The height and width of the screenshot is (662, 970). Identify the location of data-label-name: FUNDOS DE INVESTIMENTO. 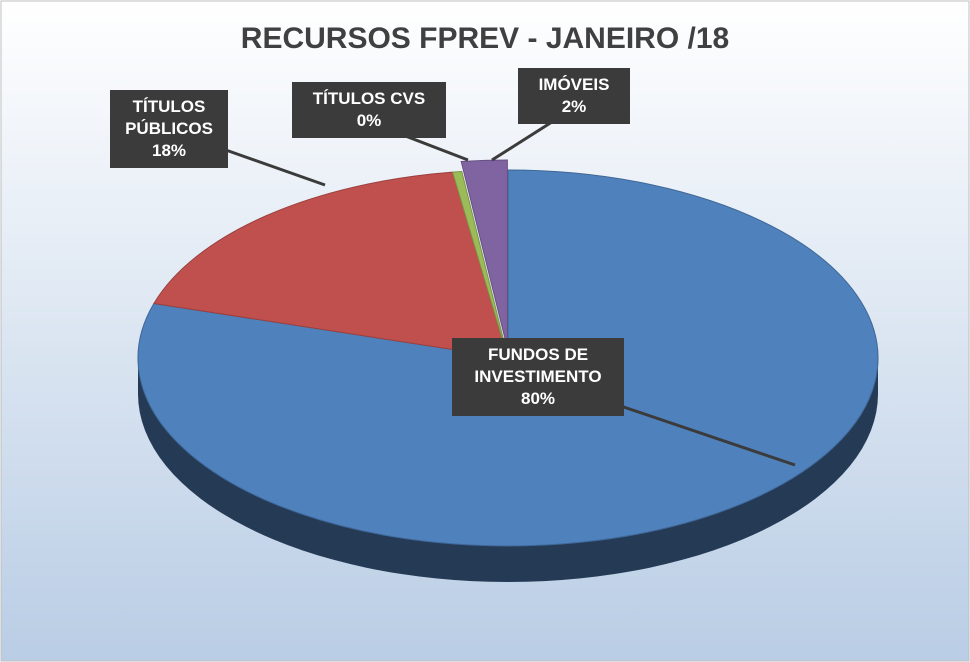
(538, 365).